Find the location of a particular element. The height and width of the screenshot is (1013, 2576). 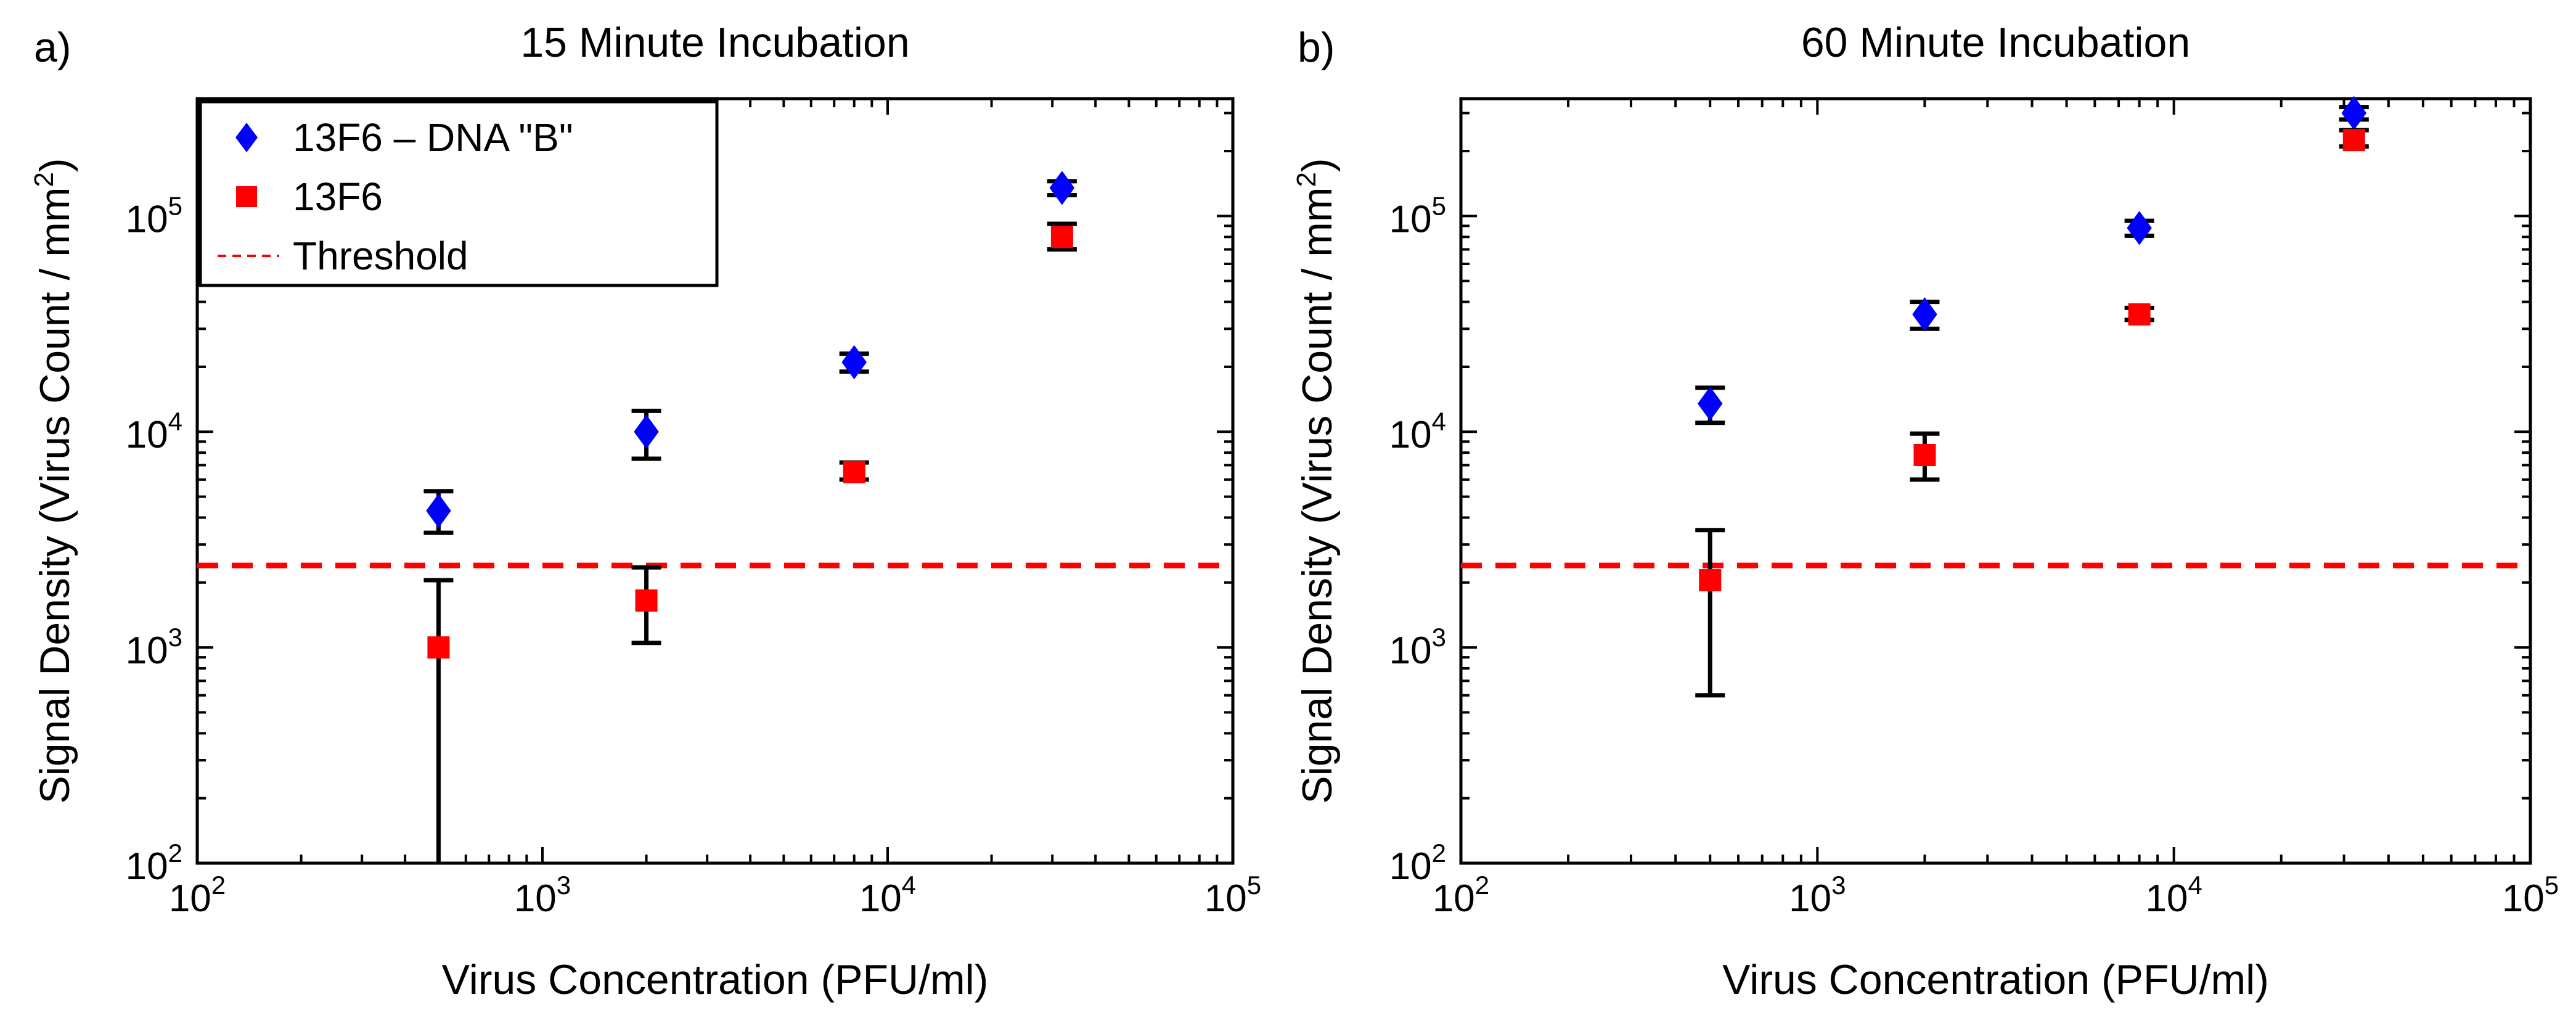

panel-label: a) is located at coordinates (52, 47).